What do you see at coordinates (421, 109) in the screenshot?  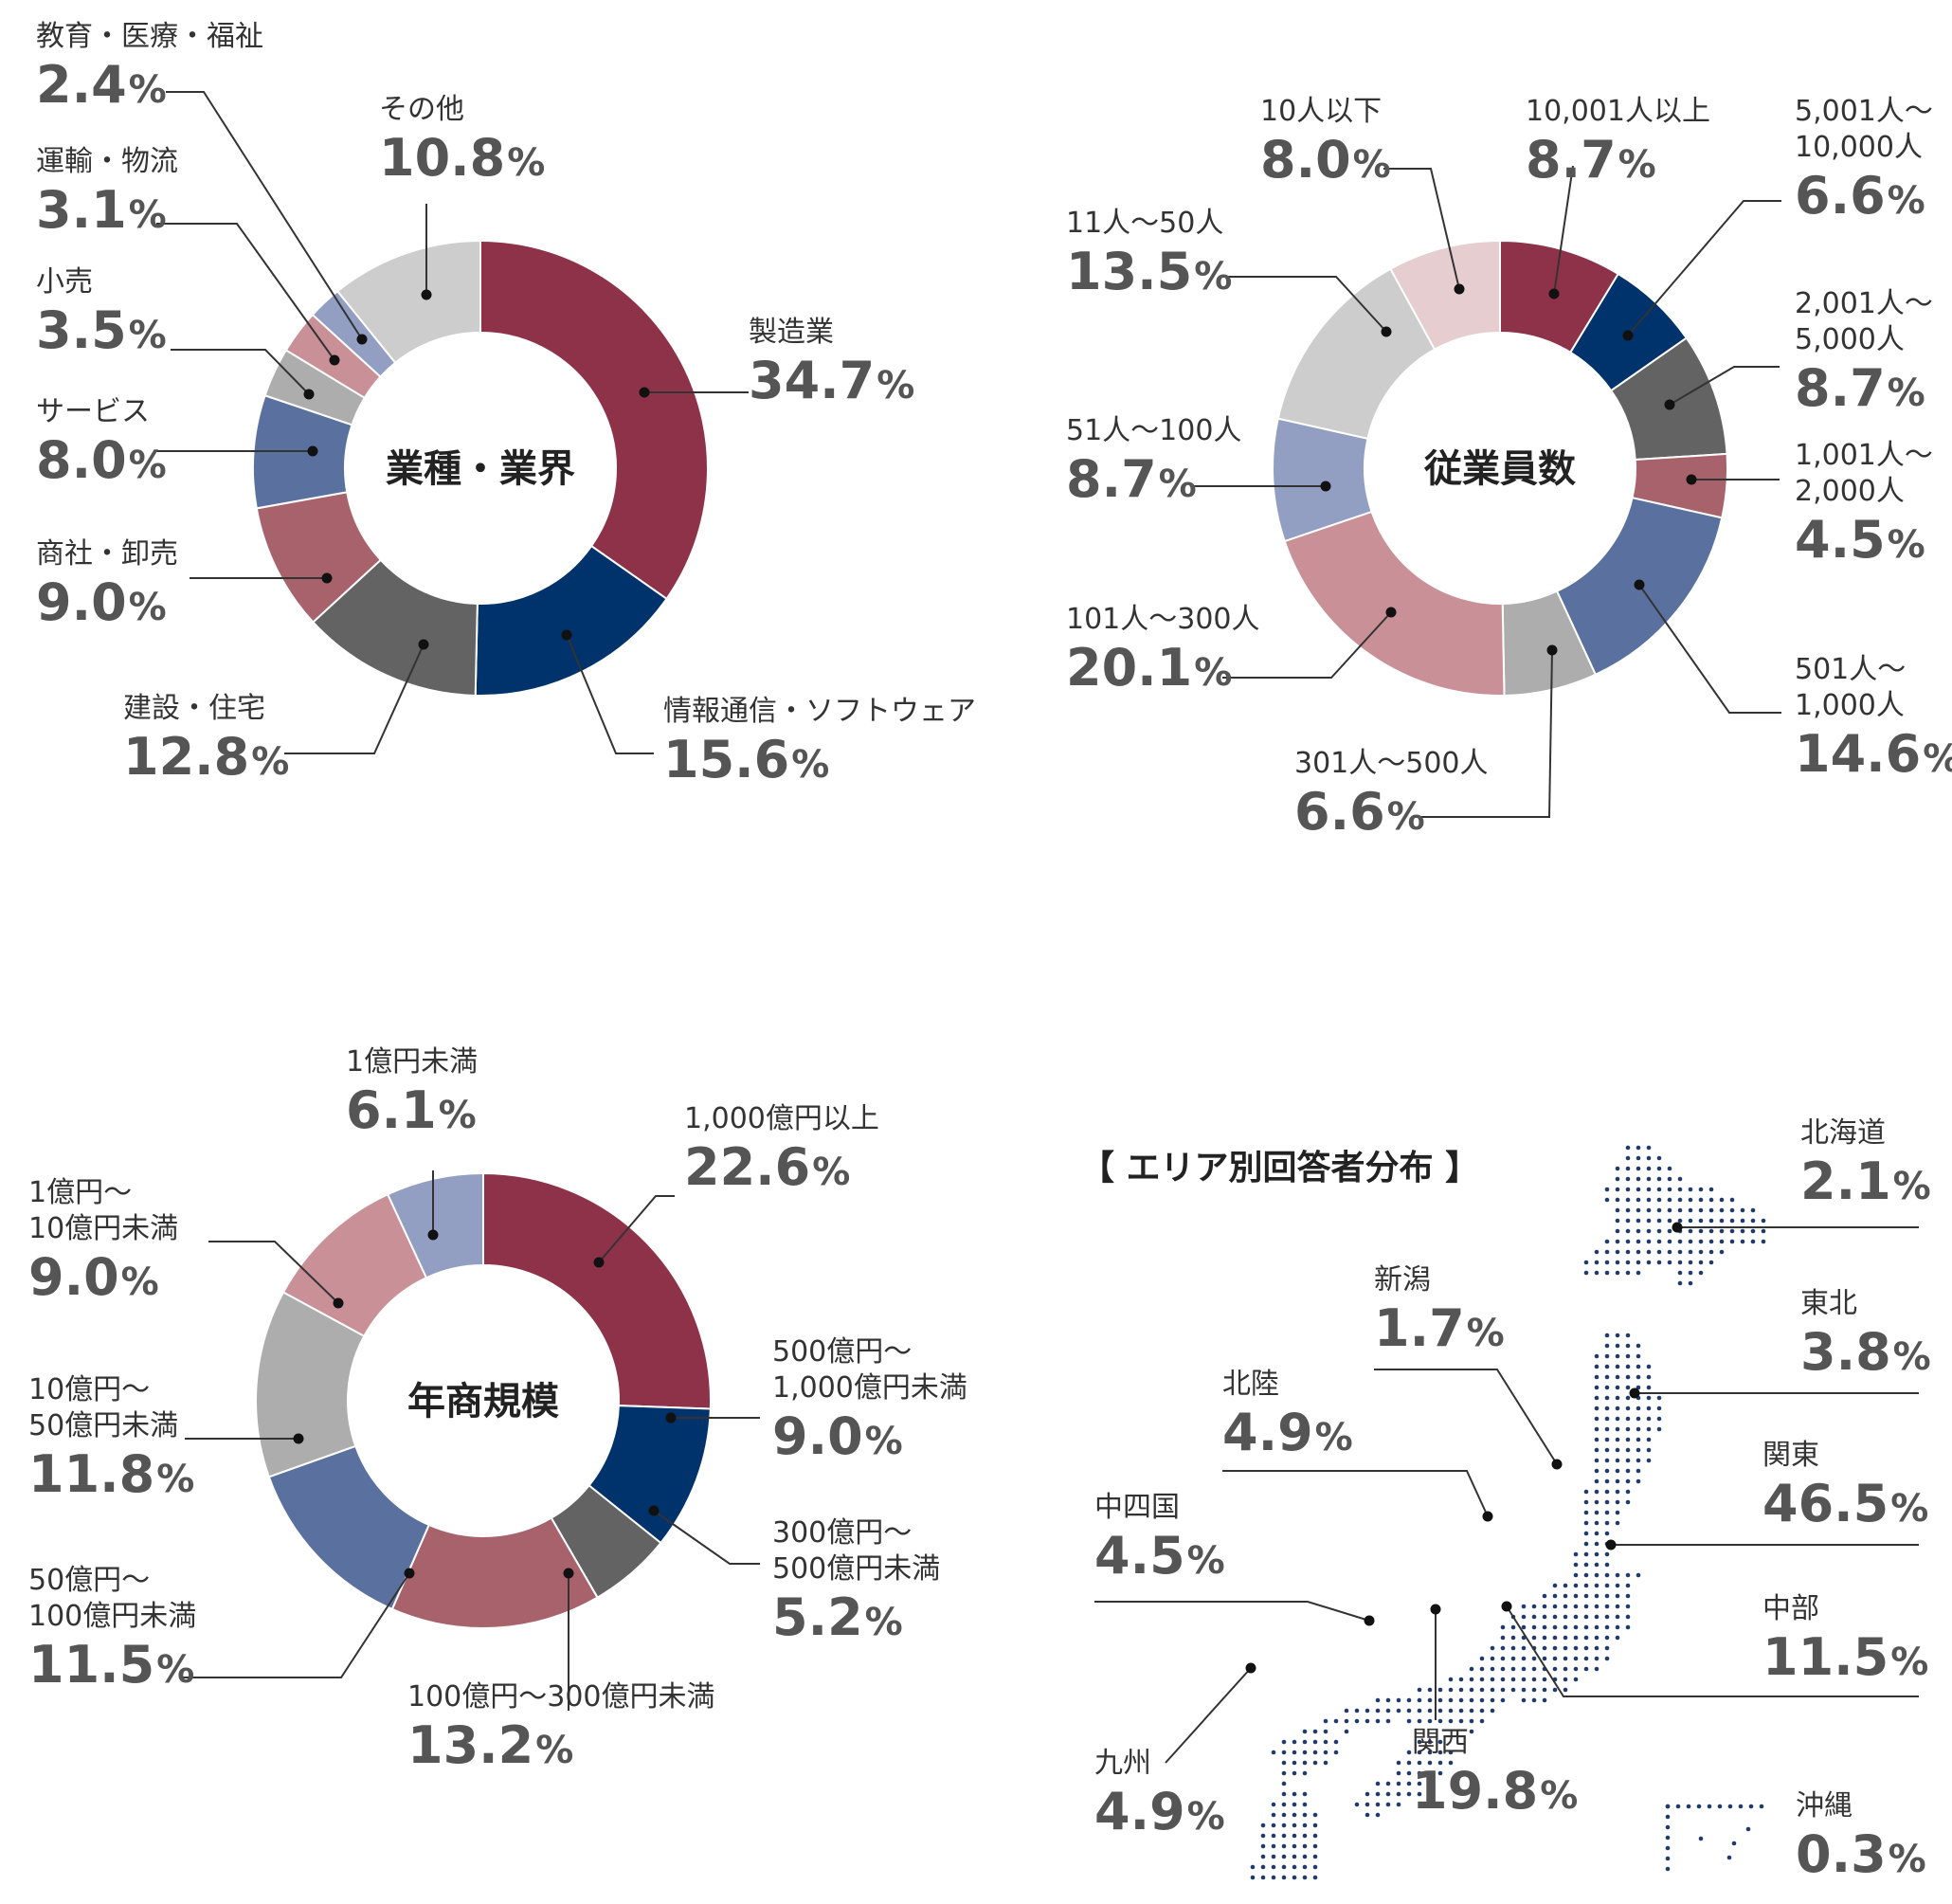 I see `slice-label: その他` at bounding box center [421, 109].